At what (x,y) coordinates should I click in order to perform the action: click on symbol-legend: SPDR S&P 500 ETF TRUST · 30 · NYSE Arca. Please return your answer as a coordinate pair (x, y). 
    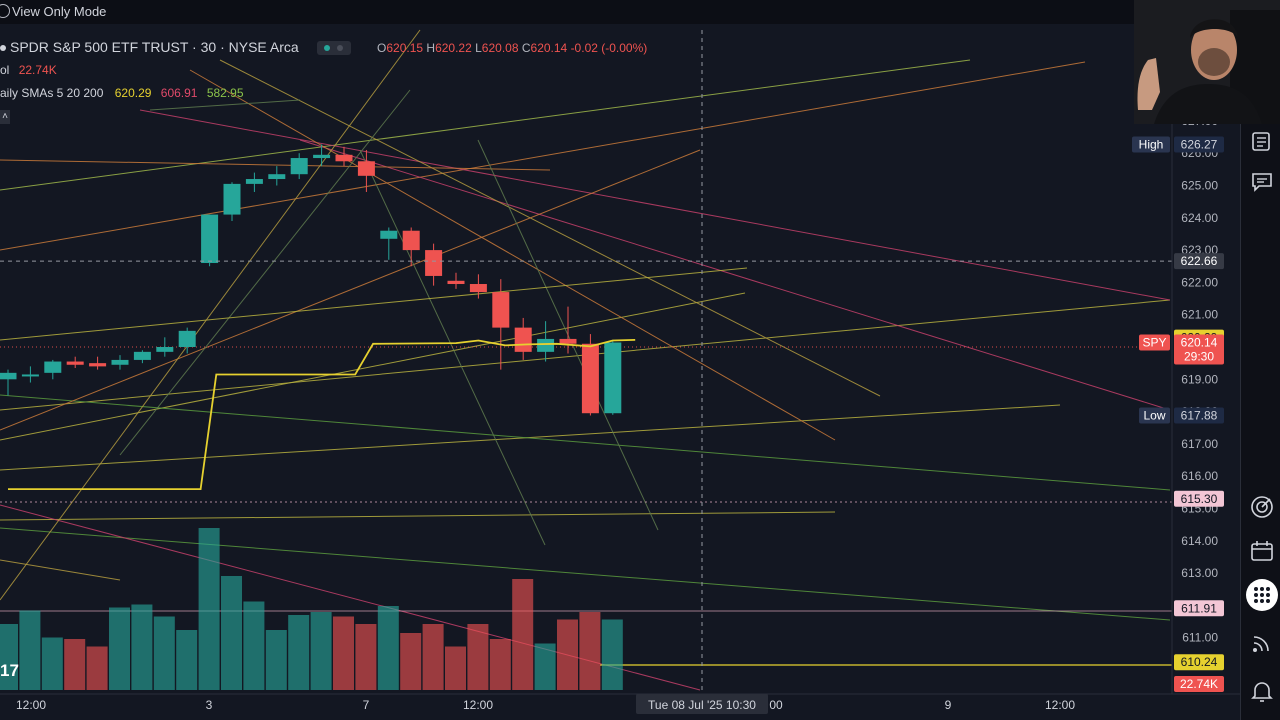
    Looking at the image, I should click on (175, 47).